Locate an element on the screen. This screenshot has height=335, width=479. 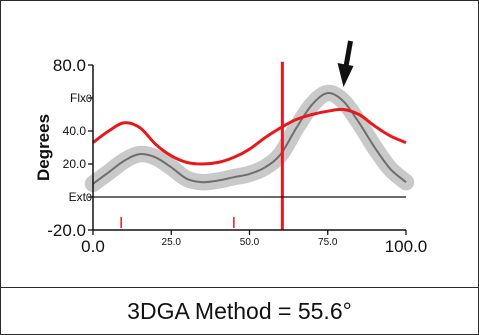
method-result-label: 3DGA Method = 55.6° is located at coordinates (239, 311).